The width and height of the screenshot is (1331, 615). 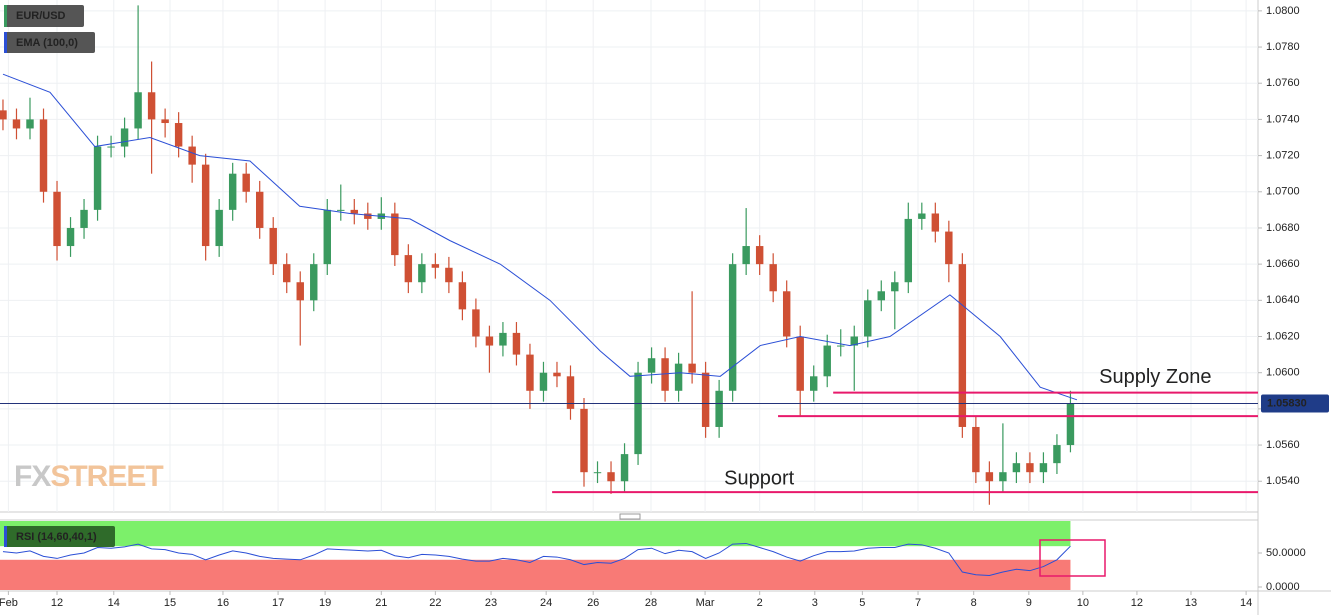 What do you see at coordinates (32, 476) in the screenshot?
I see `logo-part: FX` at bounding box center [32, 476].